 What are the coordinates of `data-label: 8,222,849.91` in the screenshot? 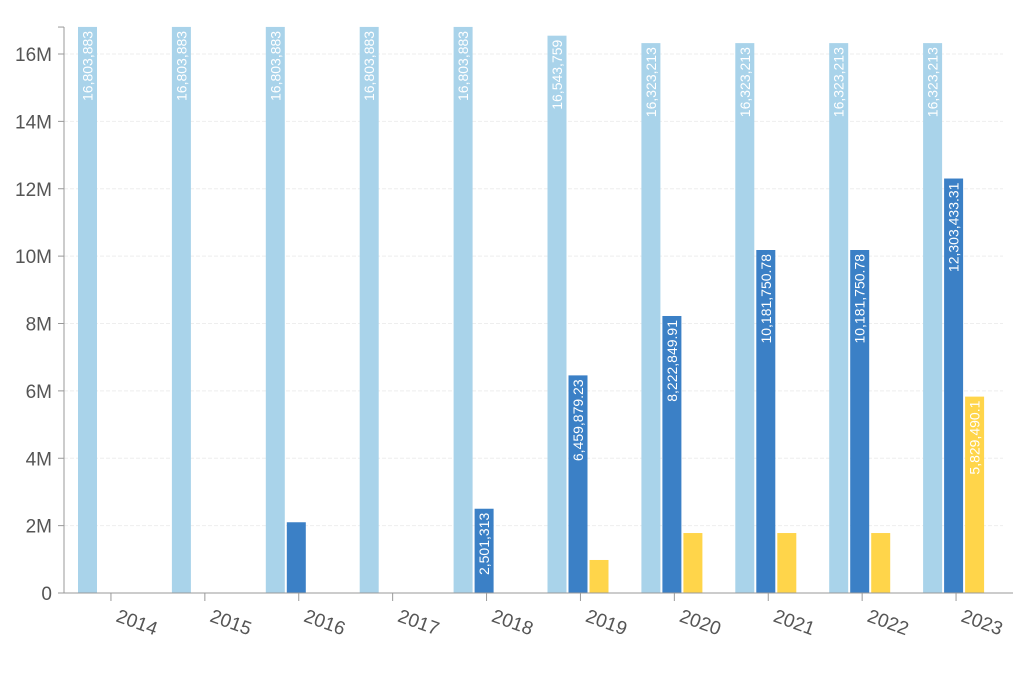 It's located at (672, 361).